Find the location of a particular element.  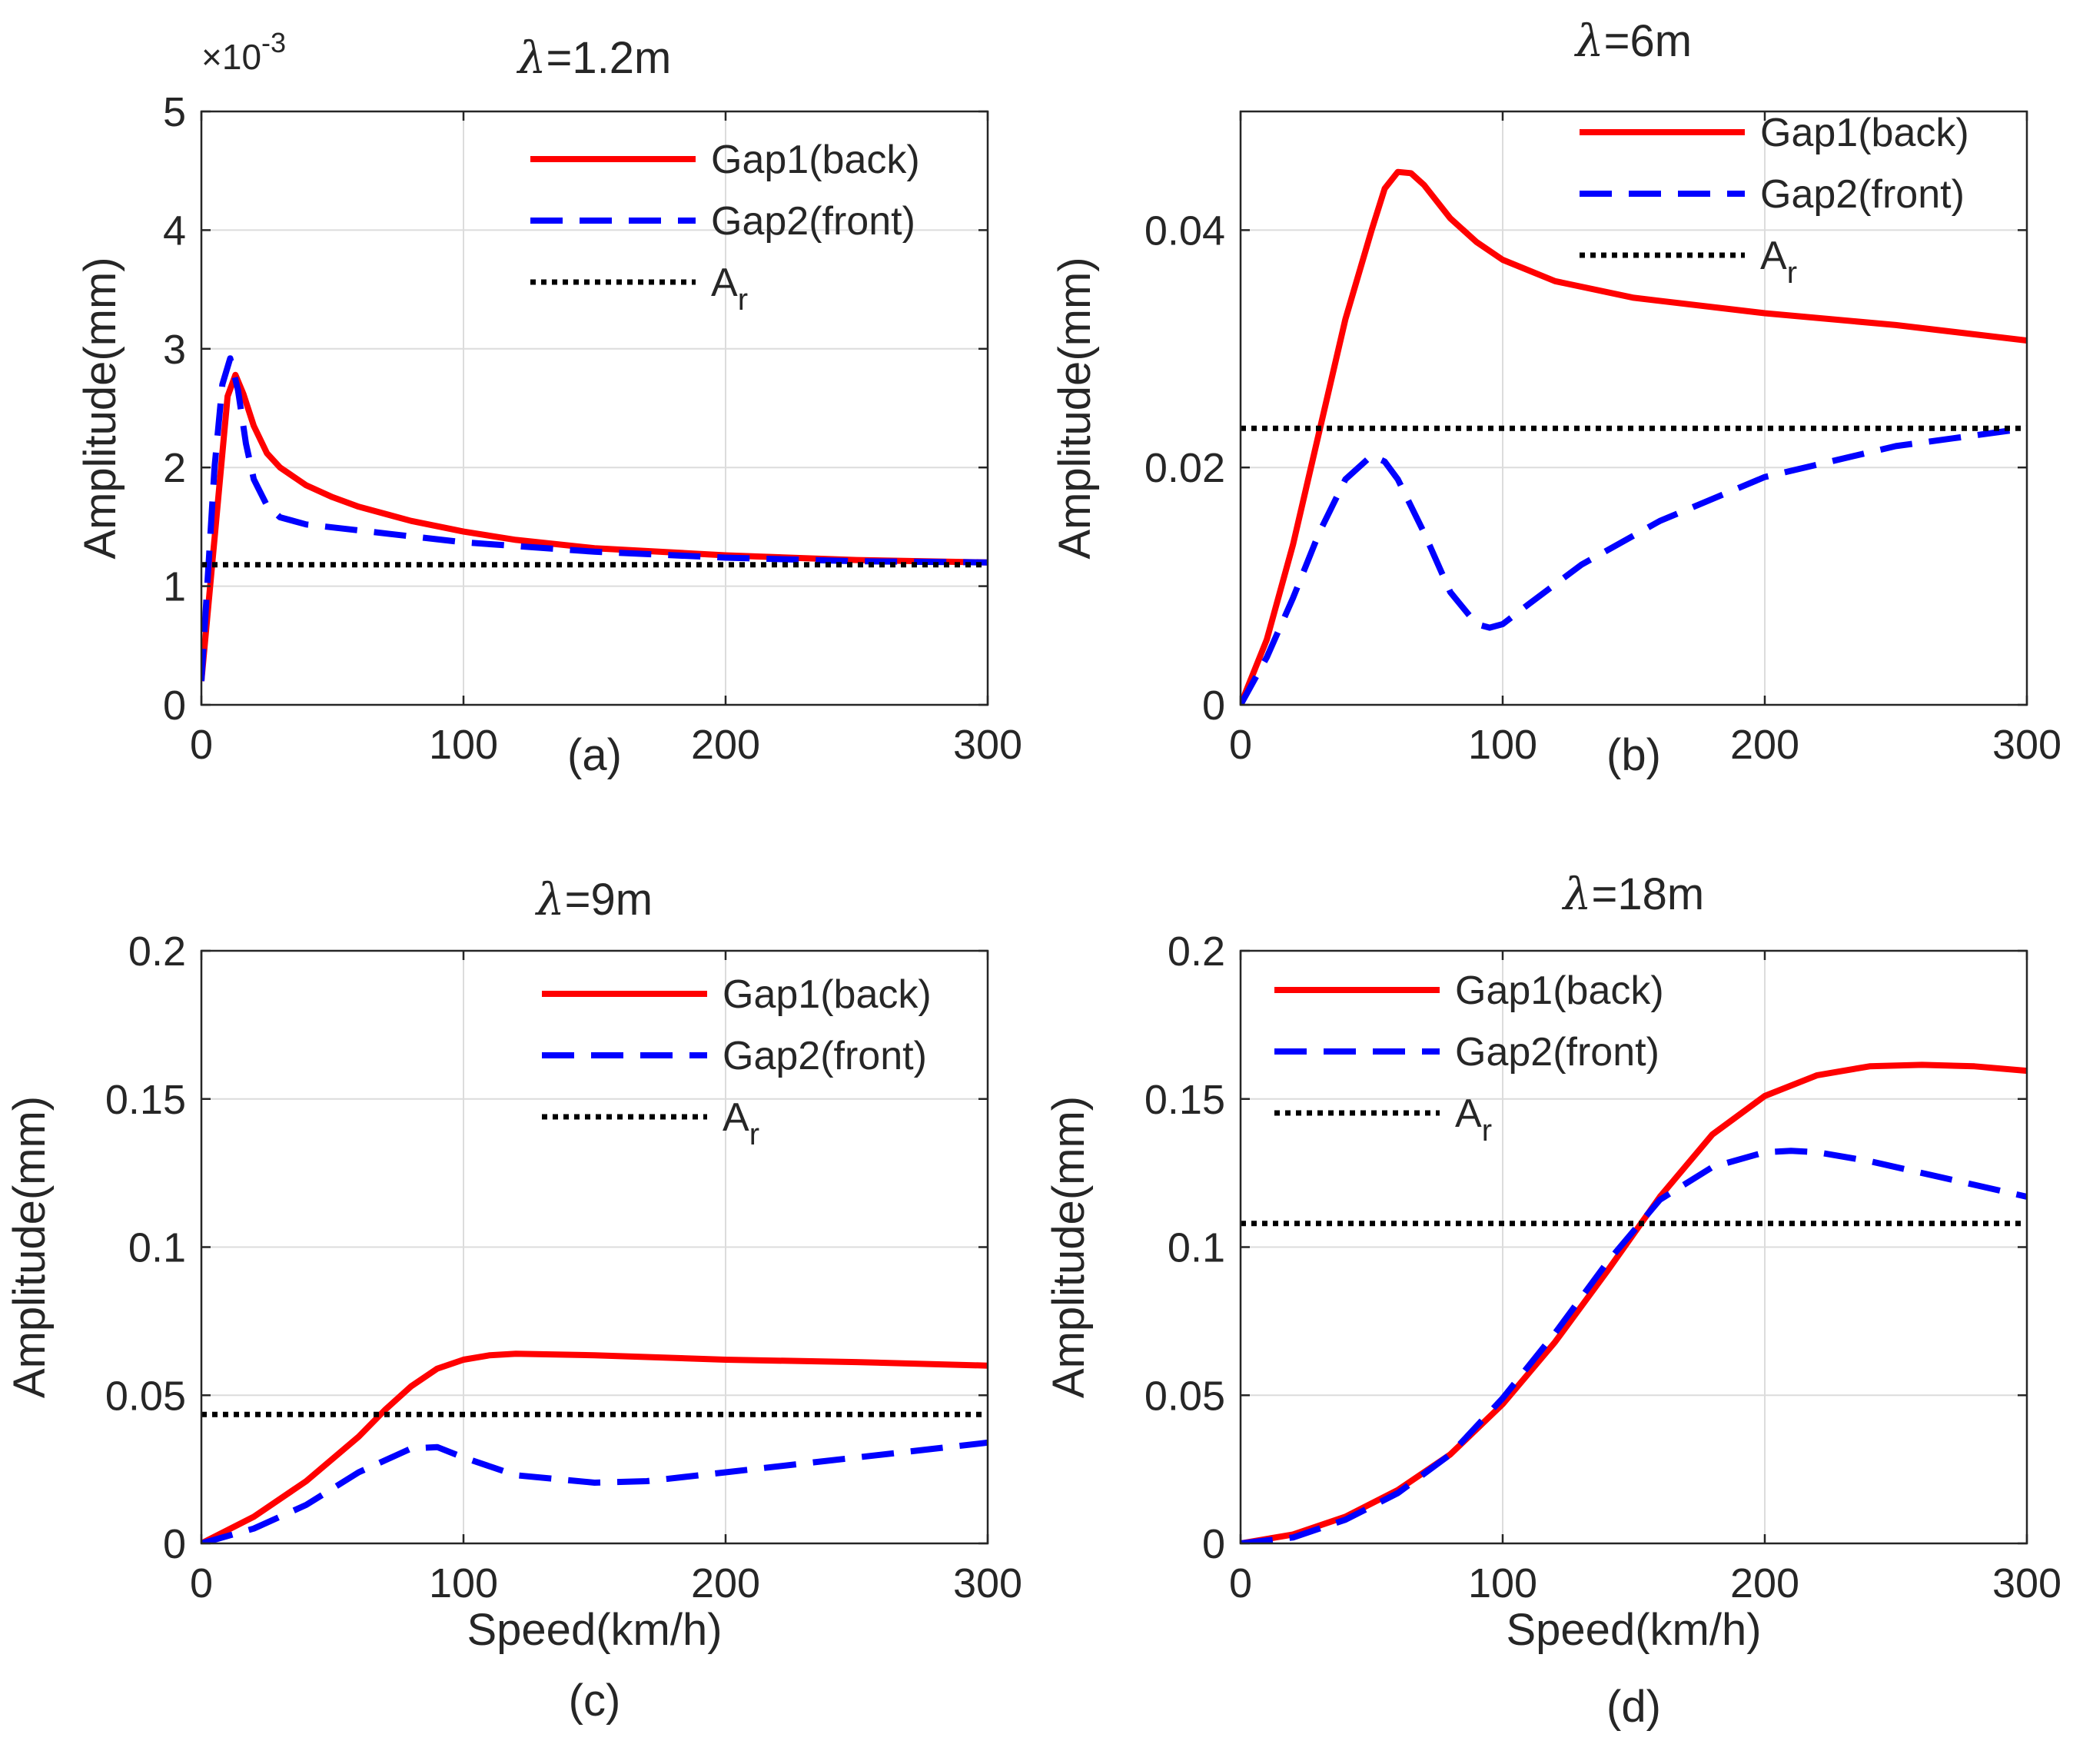

panel-label: (c) is located at coordinates (595, 1701).